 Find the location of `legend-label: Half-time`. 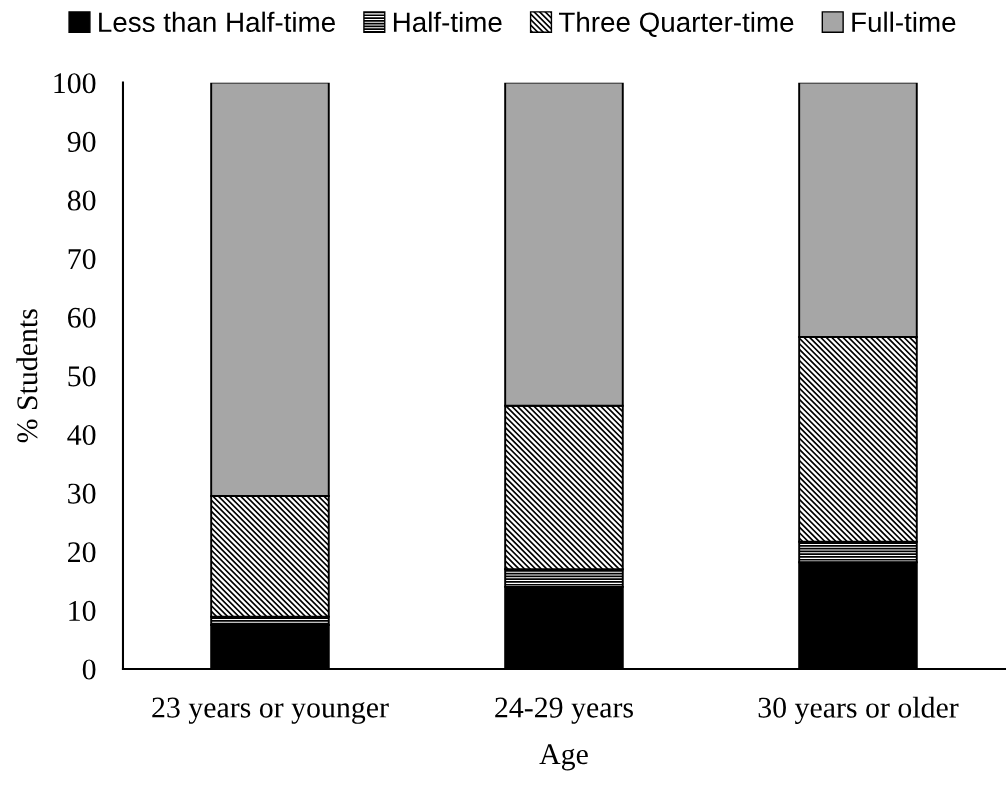

legend-label: Half-time is located at coordinates (447, 22).